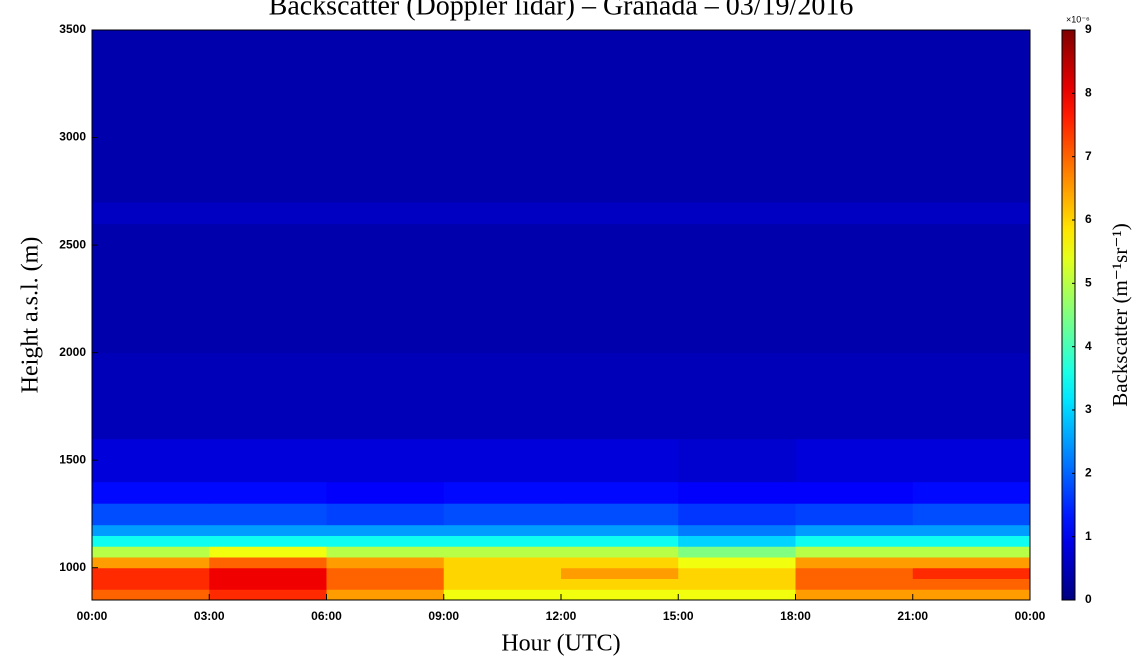 The width and height of the screenshot is (1145, 666). Describe the element at coordinates (912, 616) in the screenshot. I see `x-tick-label: 21:00` at that location.